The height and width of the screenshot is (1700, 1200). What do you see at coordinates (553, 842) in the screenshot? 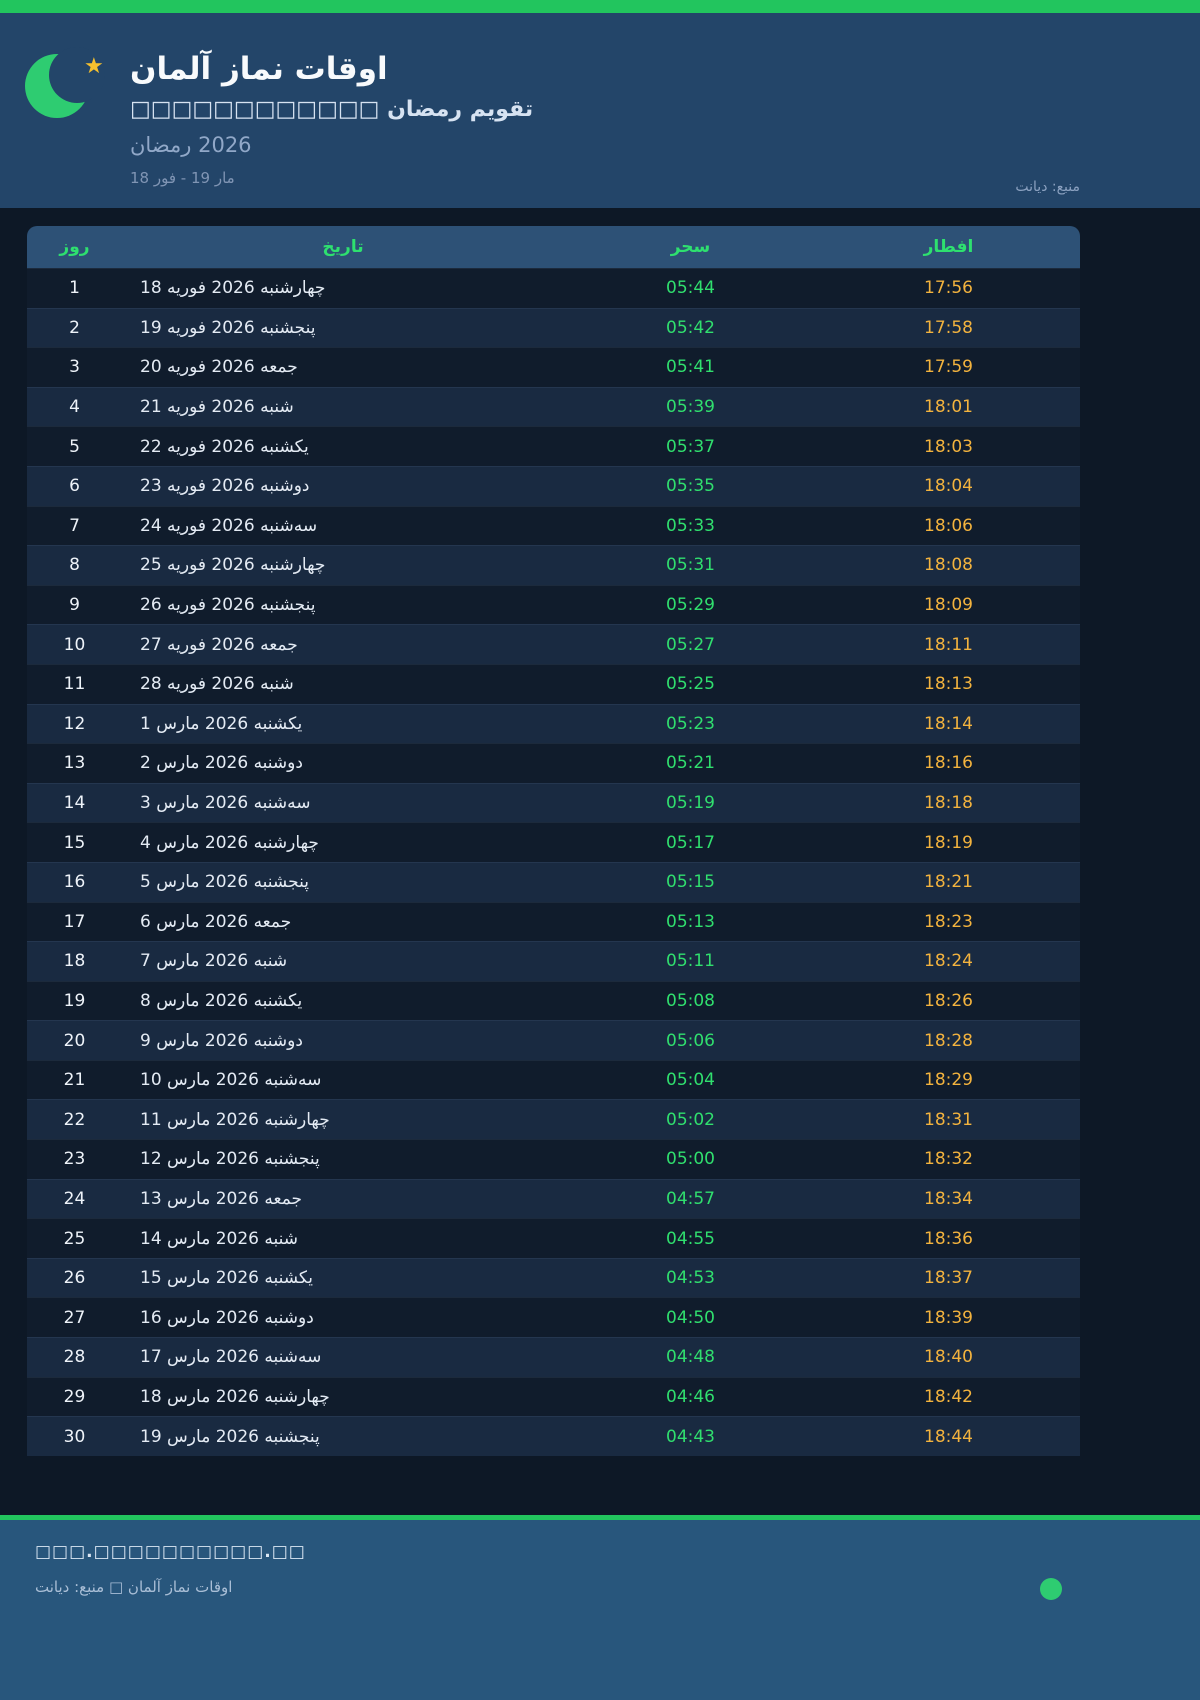
I see `table-row: 15 4 مارس‎ 2026 چهارشنبه‎ 05:17 18:19` at bounding box center [553, 842].